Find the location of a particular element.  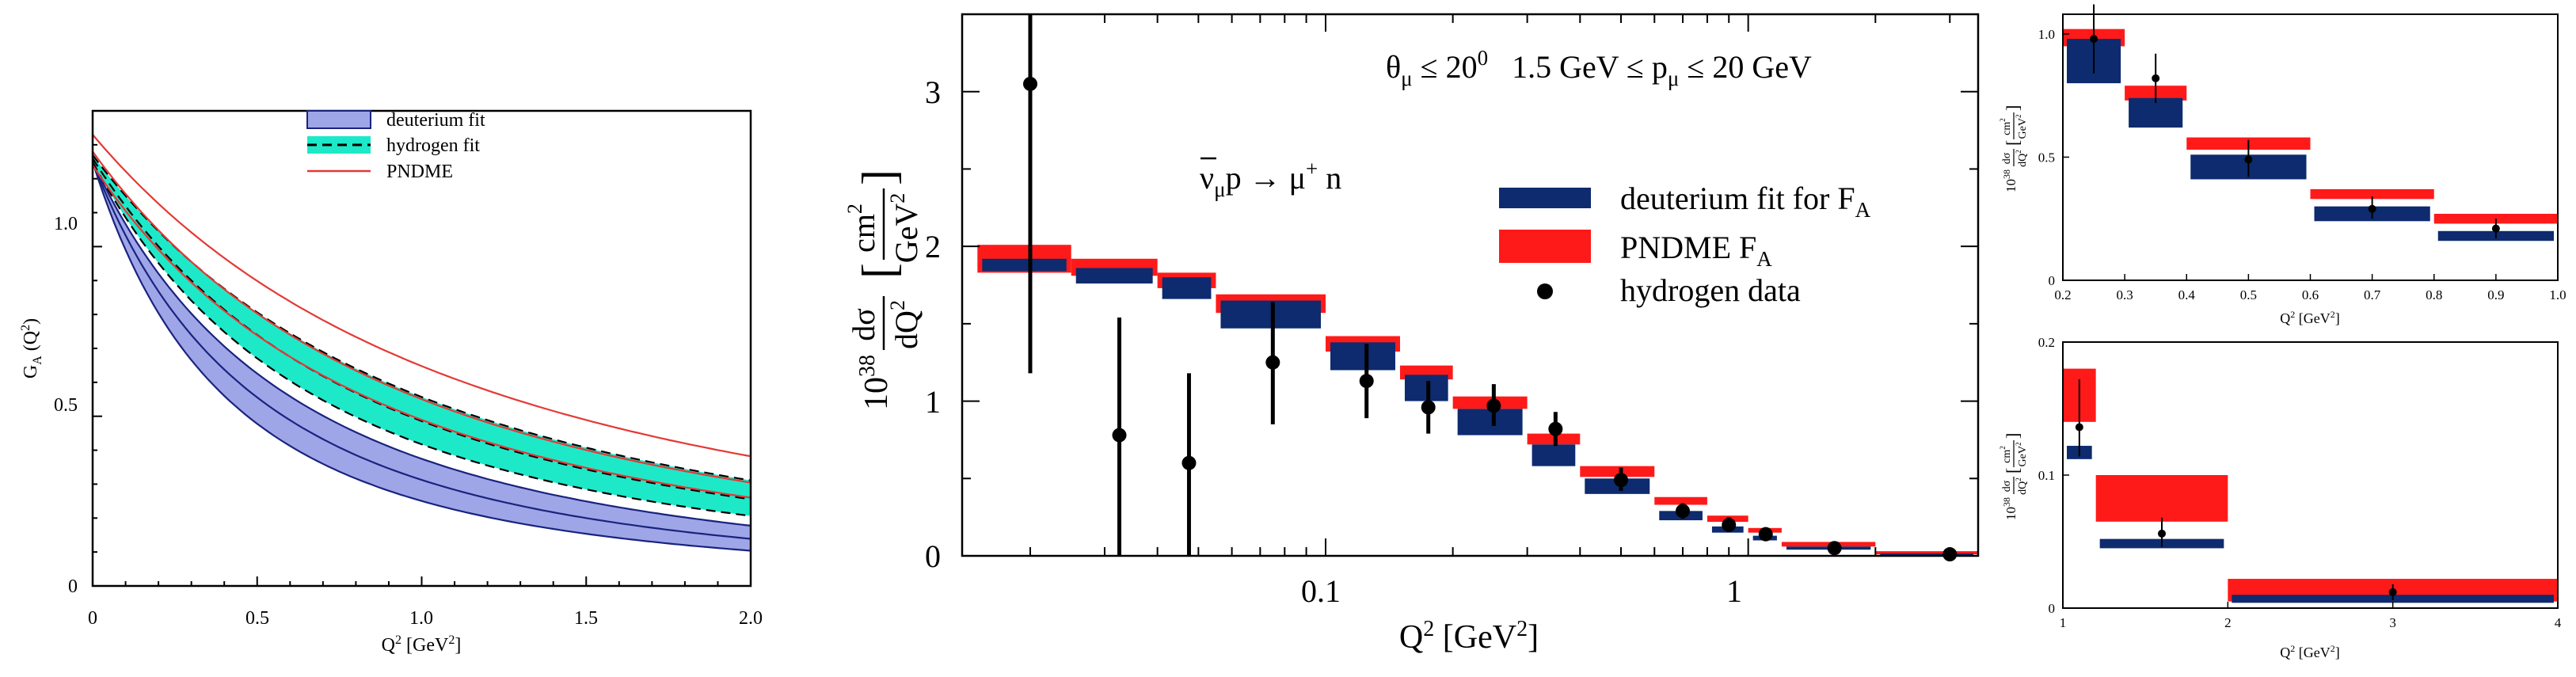

x-tick-label: 0.4 is located at coordinates (2187, 294).